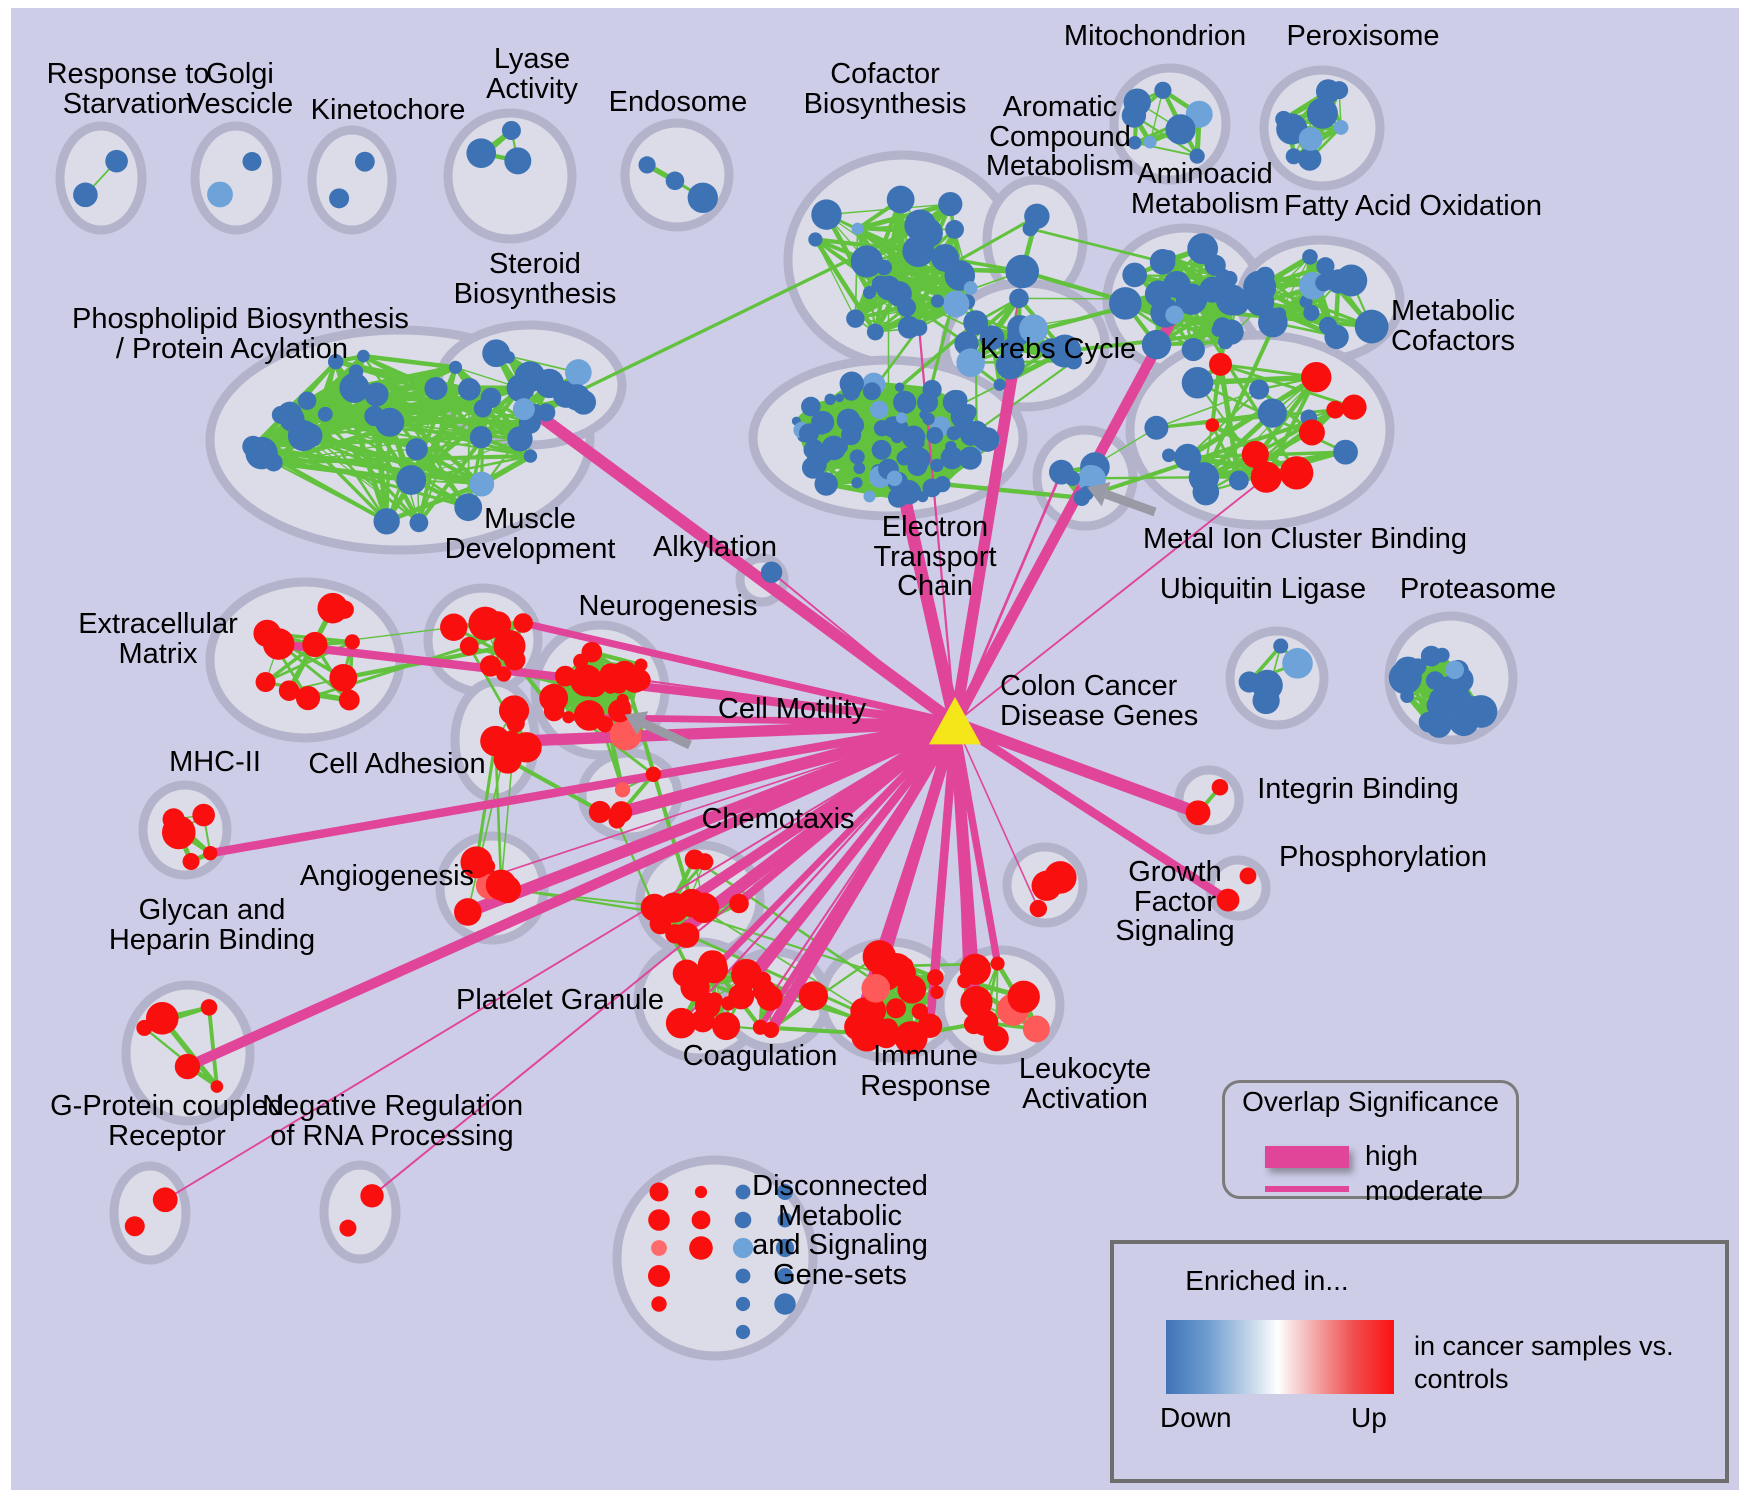 The width and height of the screenshot is (1750, 1507). I want to click on cluster-label-glycan-heparin-binding: Glycan and Heparin Binding, so click(212, 925).